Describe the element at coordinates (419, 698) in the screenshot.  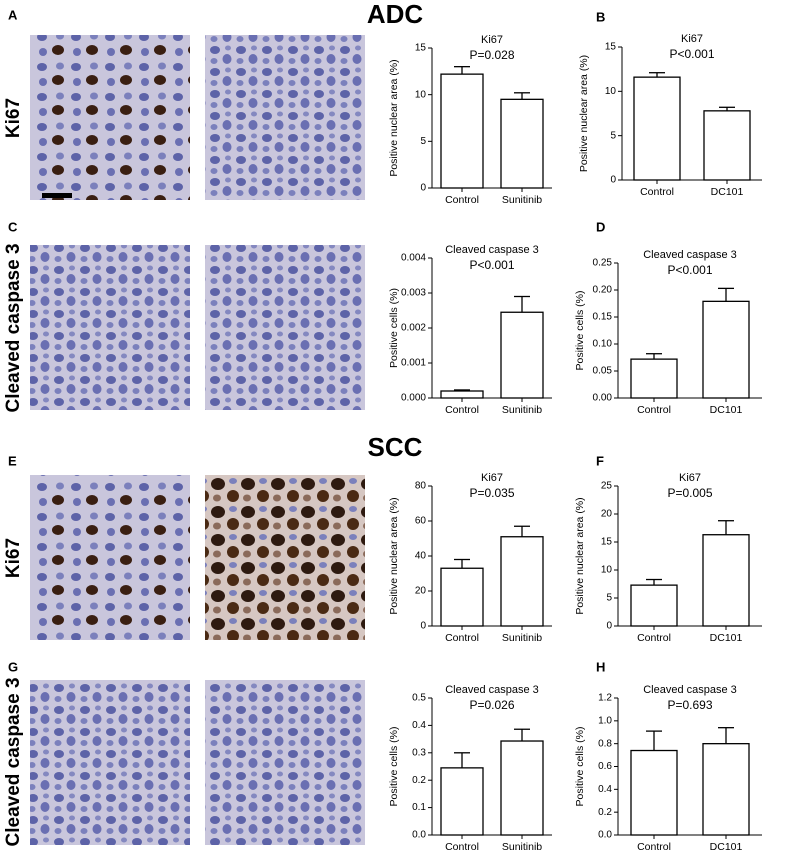
I see `y-tick-label: 0.5` at that location.